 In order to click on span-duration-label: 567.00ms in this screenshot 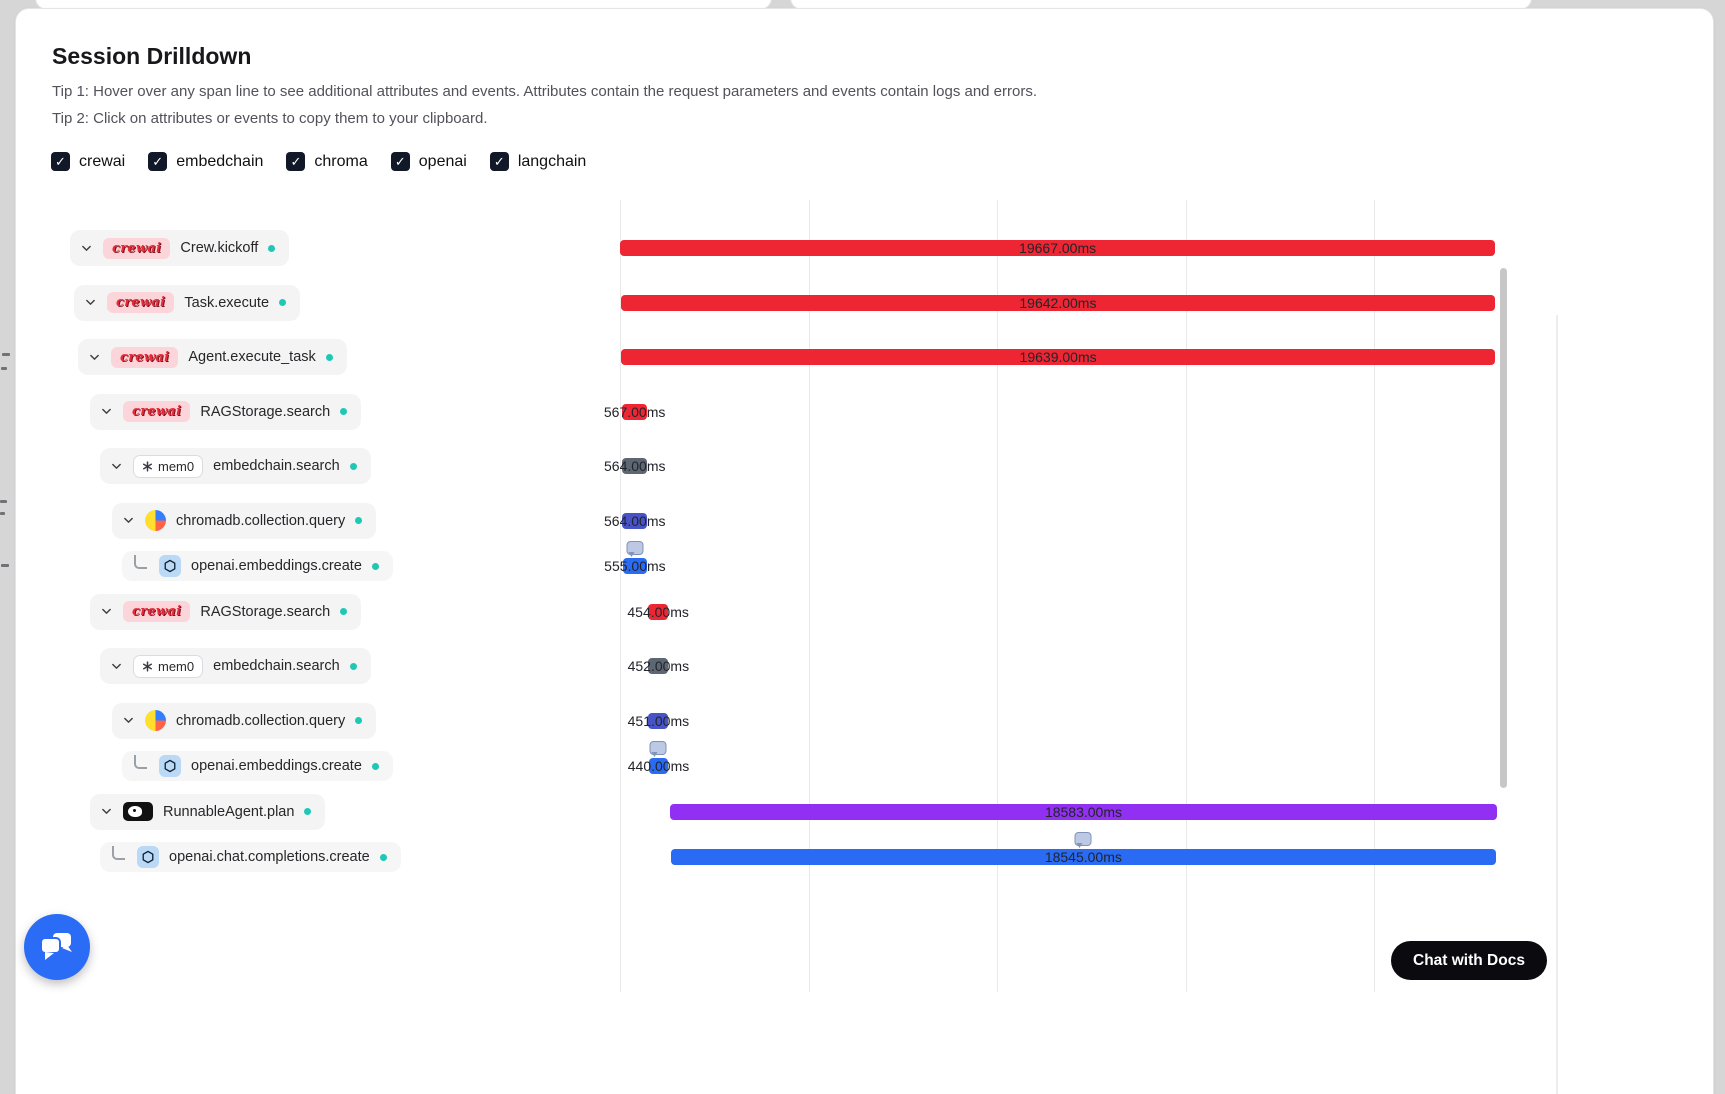, I will do `click(634, 411)`.